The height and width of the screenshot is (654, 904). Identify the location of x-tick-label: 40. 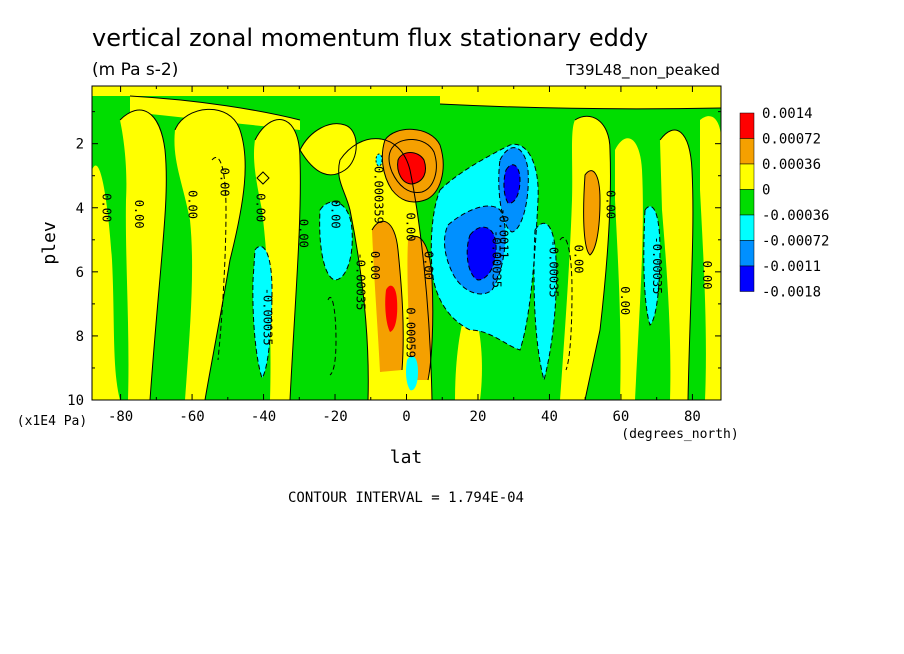
(549, 417).